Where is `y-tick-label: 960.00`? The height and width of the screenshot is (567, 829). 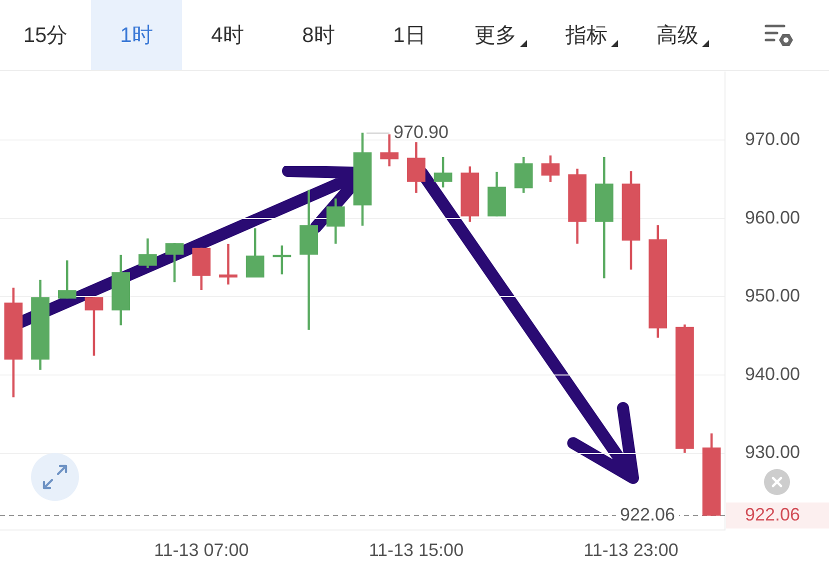 y-tick-label: 960.00 is located at coordinates (772, 217).